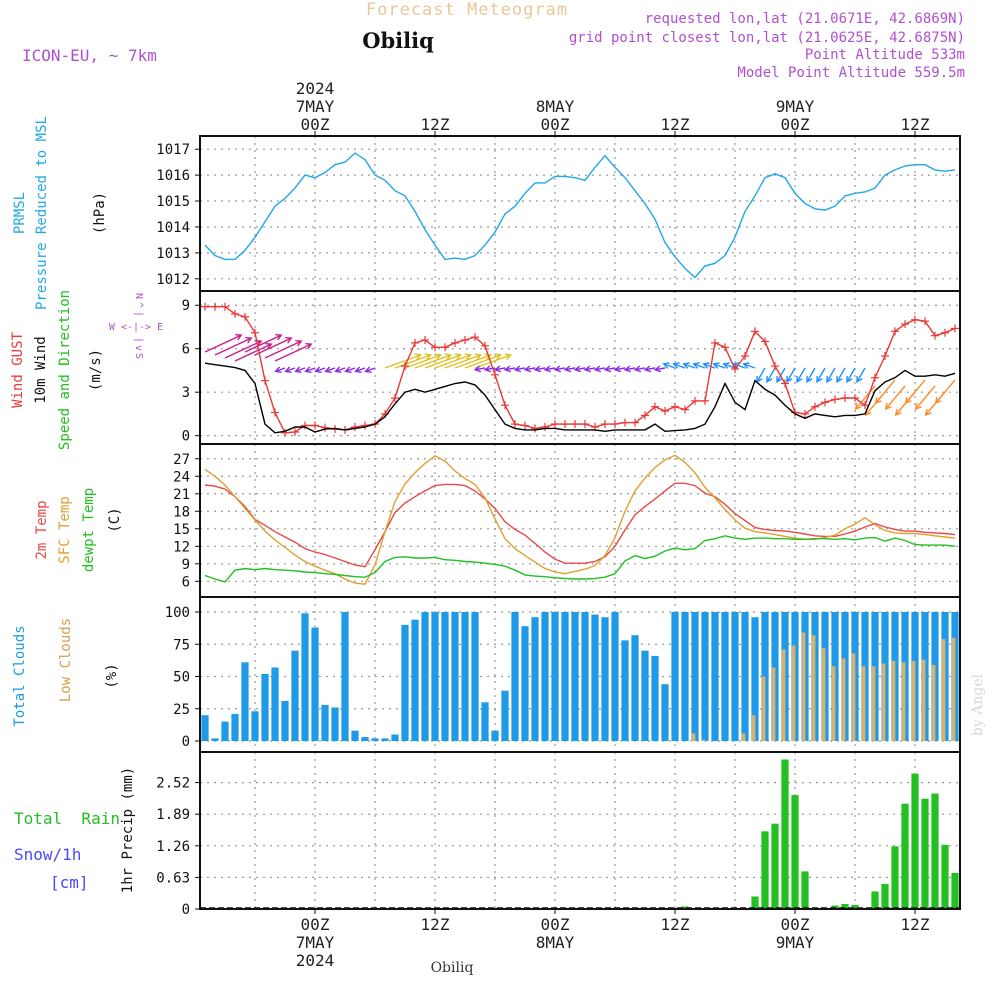 Image resolution: width=1000 pixels, height=1004 pixels. What do you see at coordinates (435, 124) in the screenshot?
I see `top-time-label: 12Z` at bounding box center [435, 124].